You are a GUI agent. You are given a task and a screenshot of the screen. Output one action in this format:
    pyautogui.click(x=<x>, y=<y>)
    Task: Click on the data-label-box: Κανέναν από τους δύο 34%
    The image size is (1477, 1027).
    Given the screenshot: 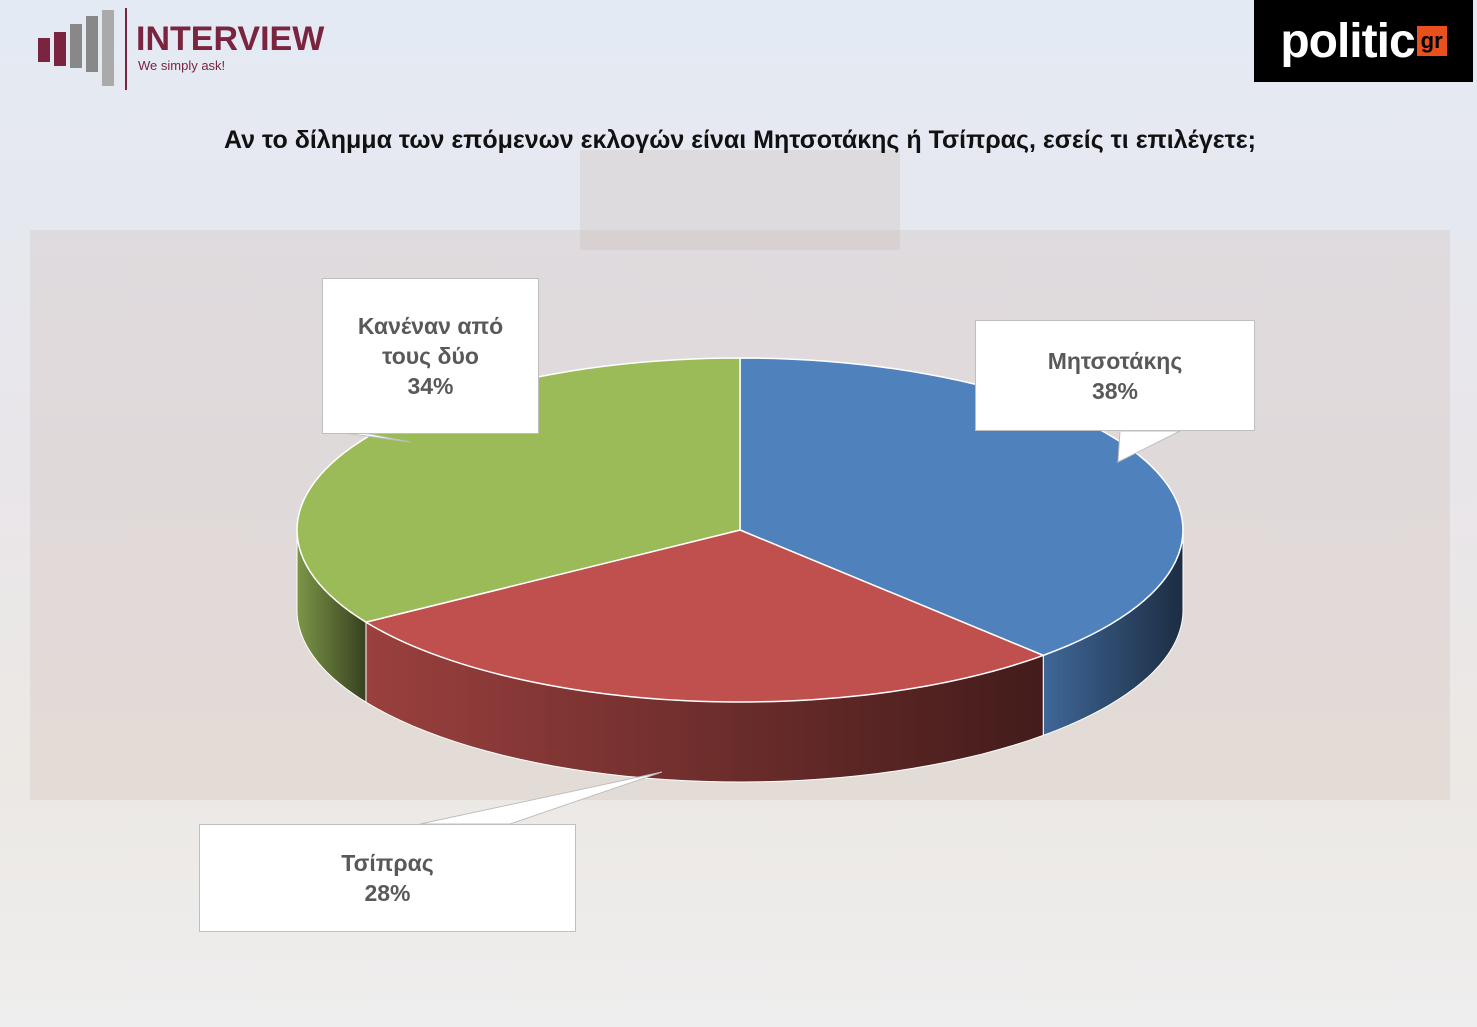 What is the action you would take?
    pyautogui.click(x=430, y=356)
    